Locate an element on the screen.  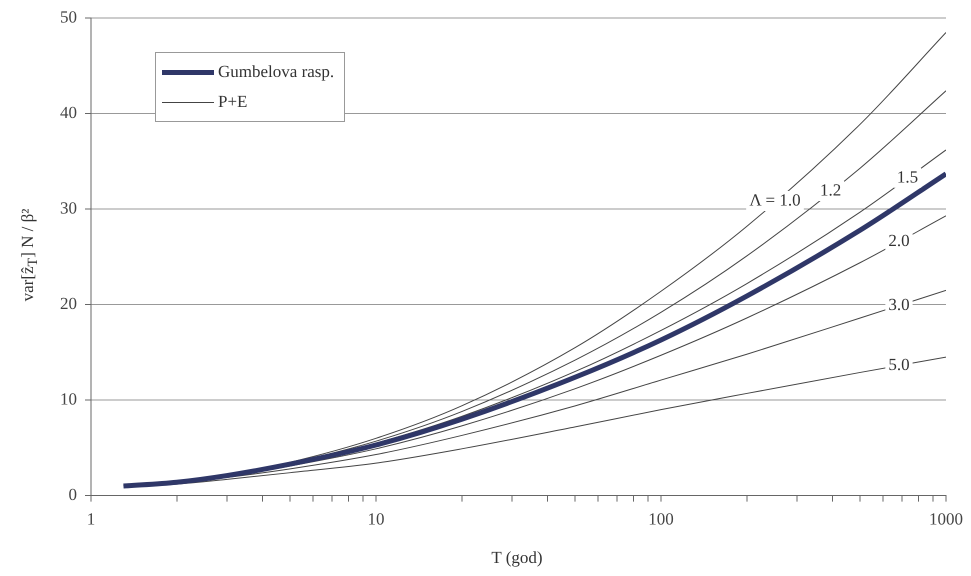
y-tick-label: 40 is located at coordinates (68, 112).